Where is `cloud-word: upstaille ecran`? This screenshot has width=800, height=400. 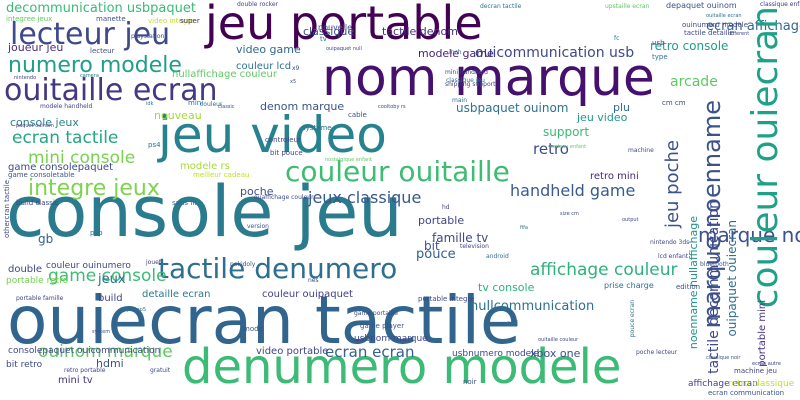 cloud-word: upstaille ecran is located at coordinates (627, 6).